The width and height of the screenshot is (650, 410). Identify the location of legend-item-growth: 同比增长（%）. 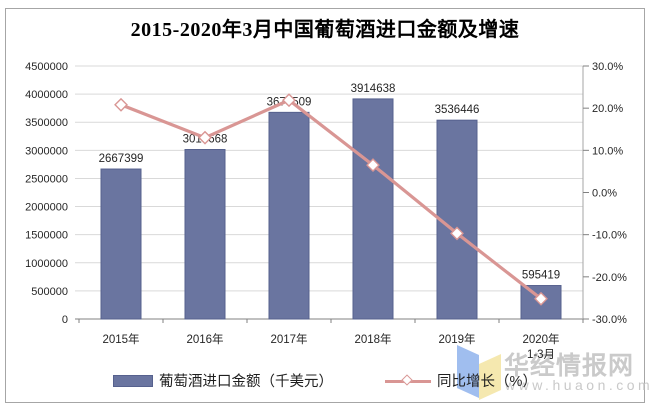
(461, 380).